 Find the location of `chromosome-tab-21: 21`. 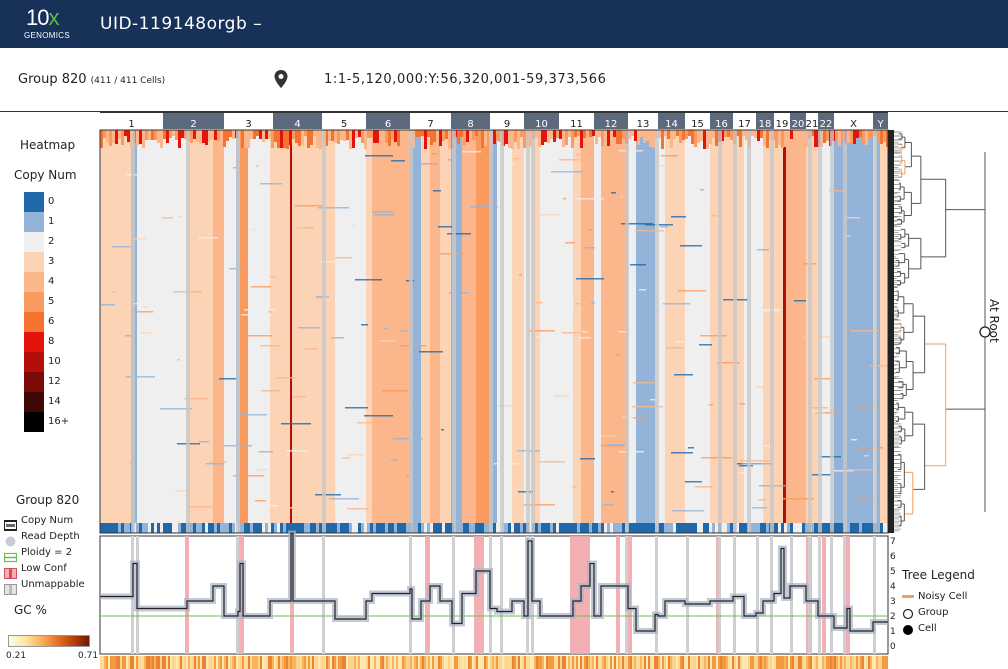

chromosome-tab-21: 21 is located at coordinates (812, 121).